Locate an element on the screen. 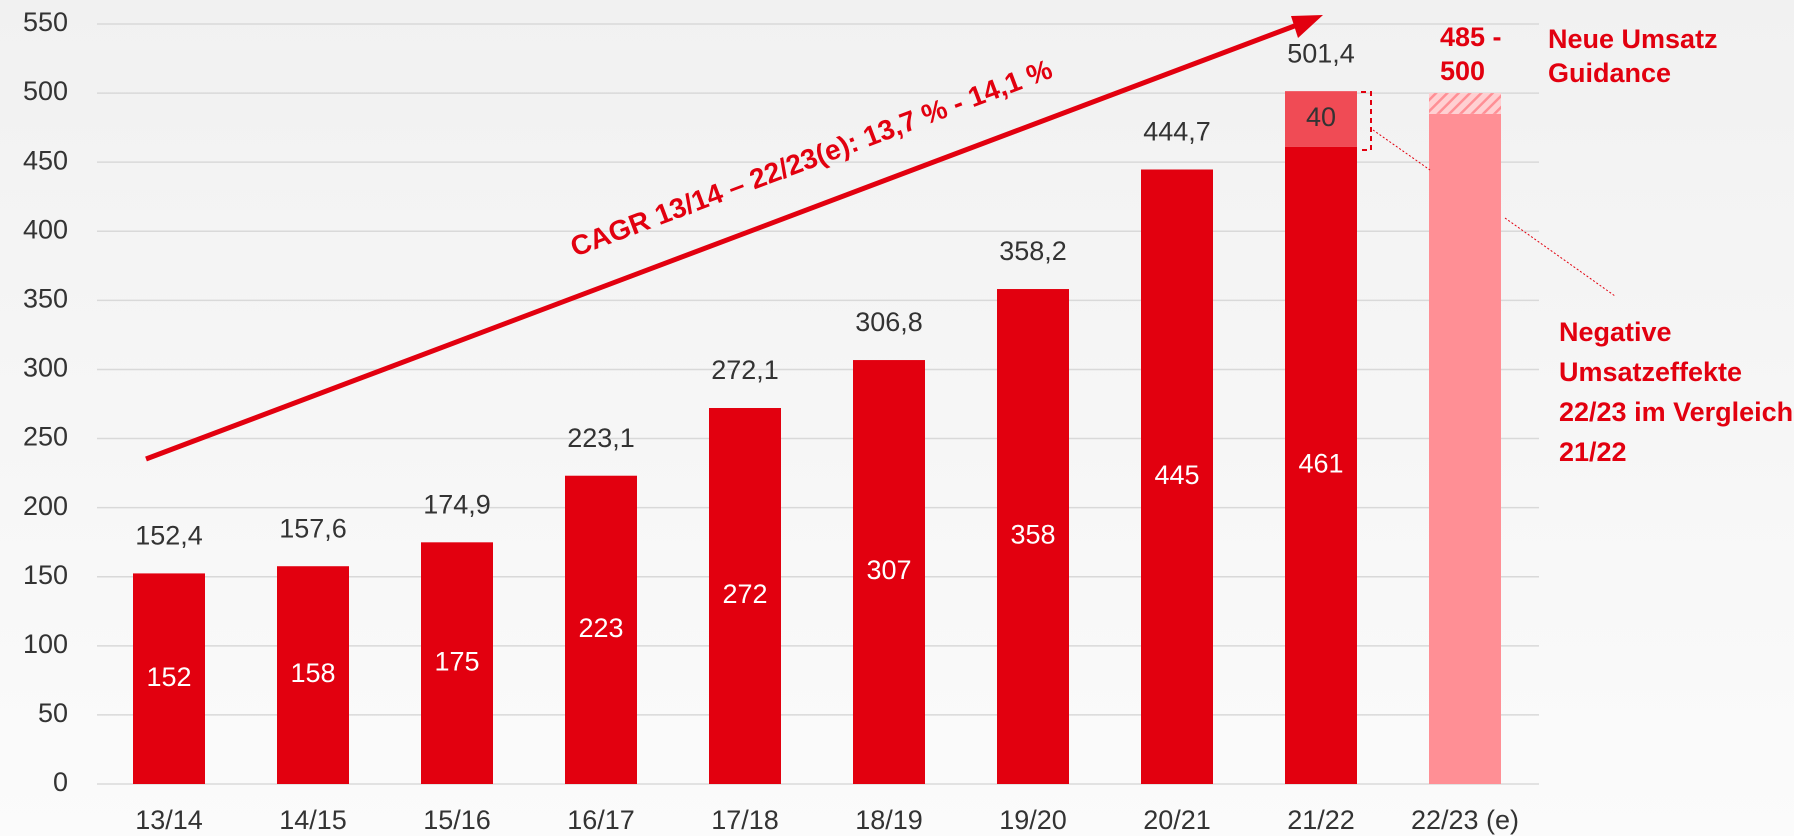  bar-value-label: 175 is located at coordinates (456, 661).